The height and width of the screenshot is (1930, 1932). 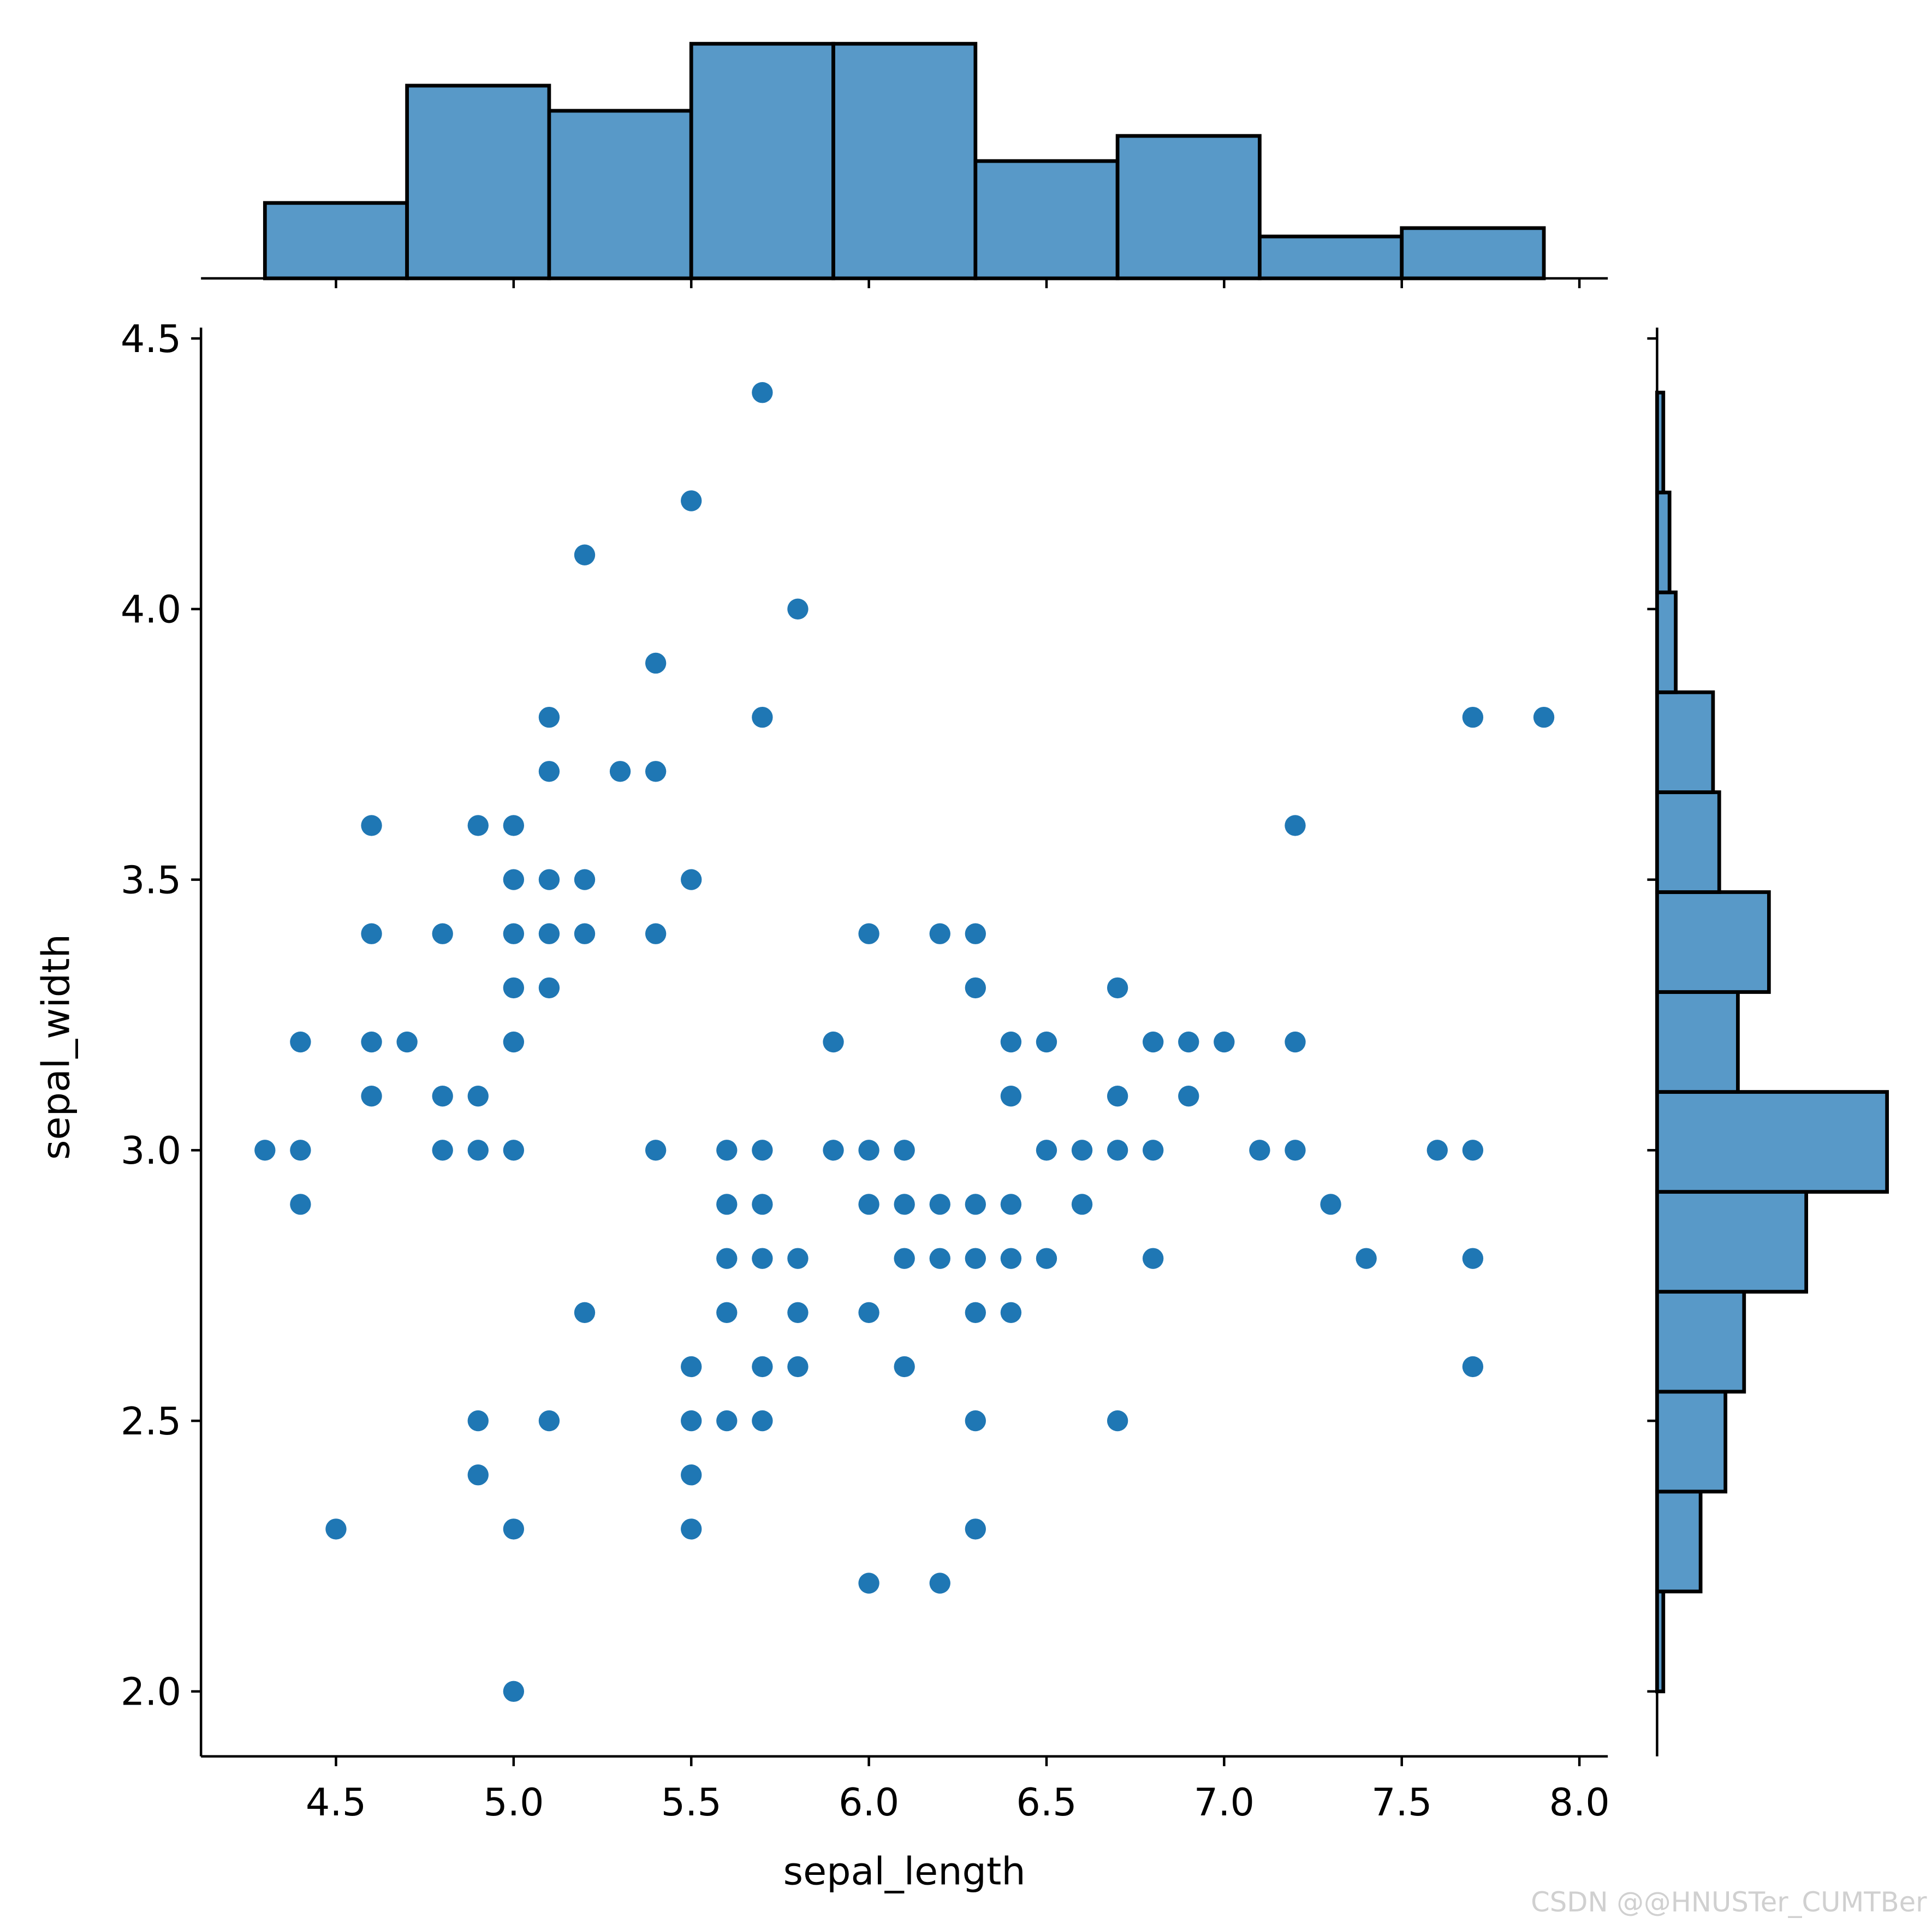 What do you see at coordinates (151, 339) in the screenshot?
I see `y-tick-label: 4.5` at bounding box center [151, 339].